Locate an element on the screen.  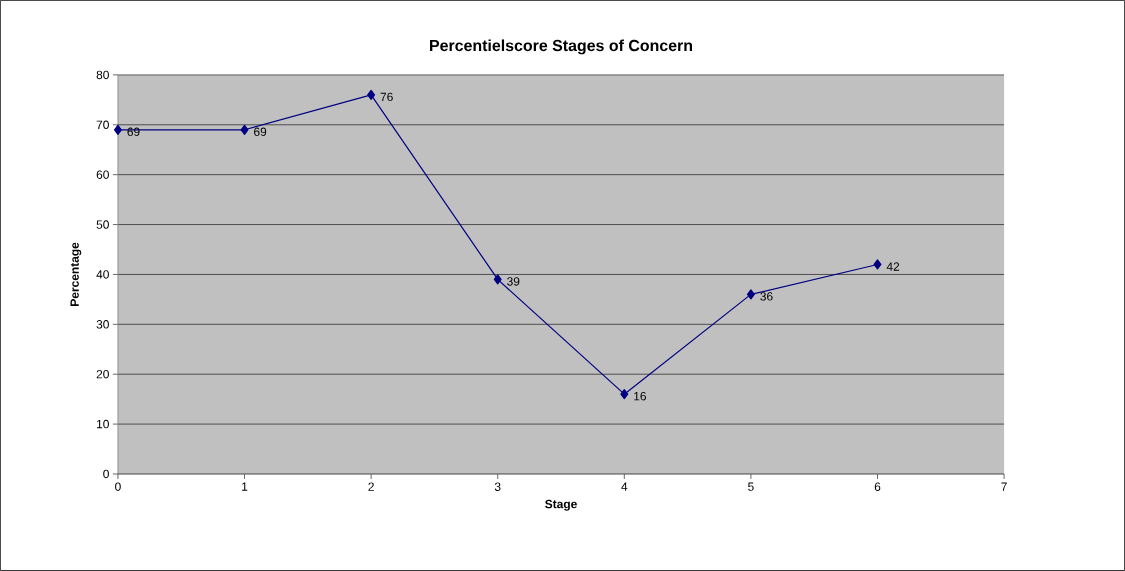
y-tick-label: 10 is located at coordinates (103, 424).